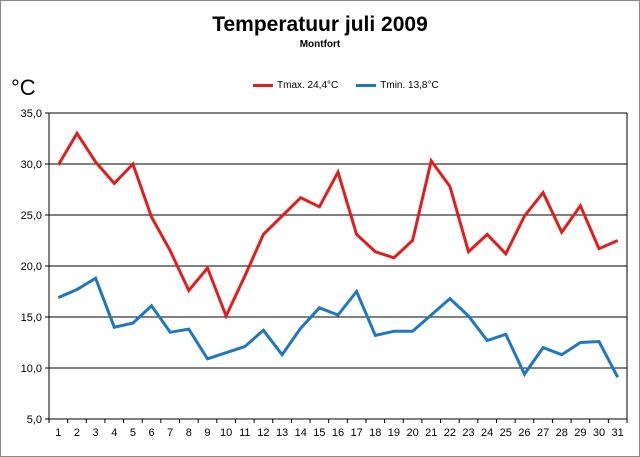 The image size is (640, 457). Describe the element at coordinates (151, 433) in the screenshot. I see `x-tick-label-6: 6` at that location.